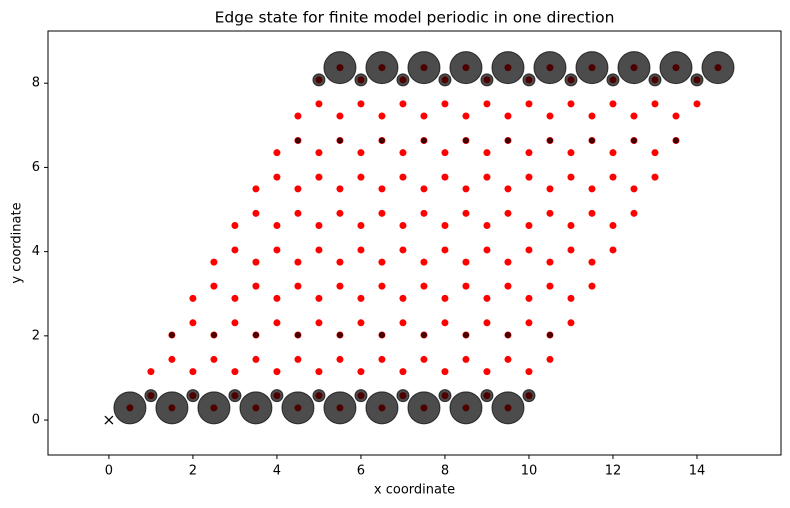 Image resolution: width=790 pixels, height=508 pixels. What do you see at coordinates (36, 335) in the screenshot?
I see `y-tick-label: 2` at bounding box center [36, 335].